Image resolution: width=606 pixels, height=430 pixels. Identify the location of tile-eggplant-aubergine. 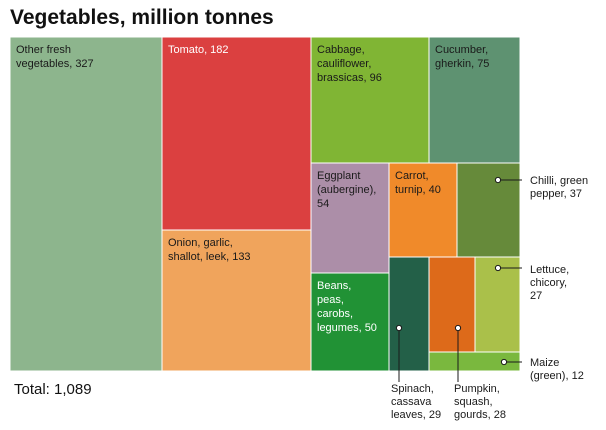
(350, 218).